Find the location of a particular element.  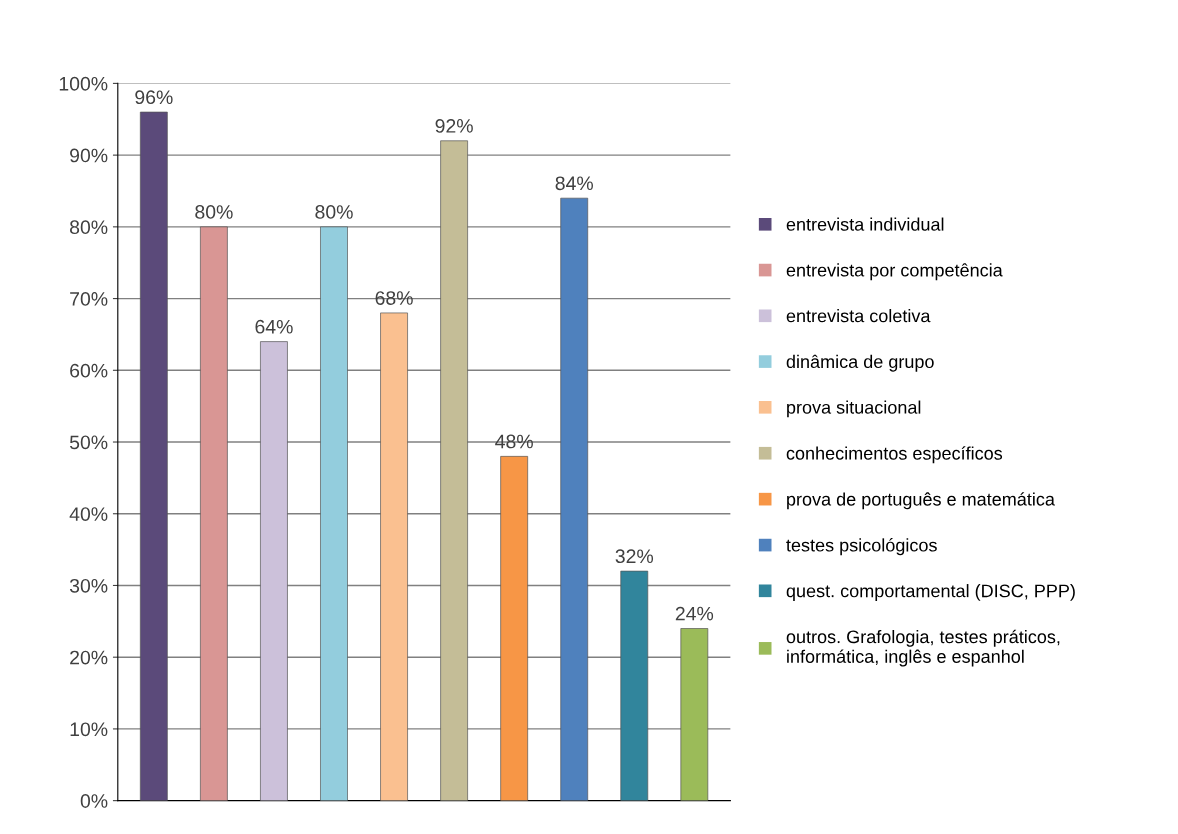

data-label: 32% is located at coordinates (634, 556).